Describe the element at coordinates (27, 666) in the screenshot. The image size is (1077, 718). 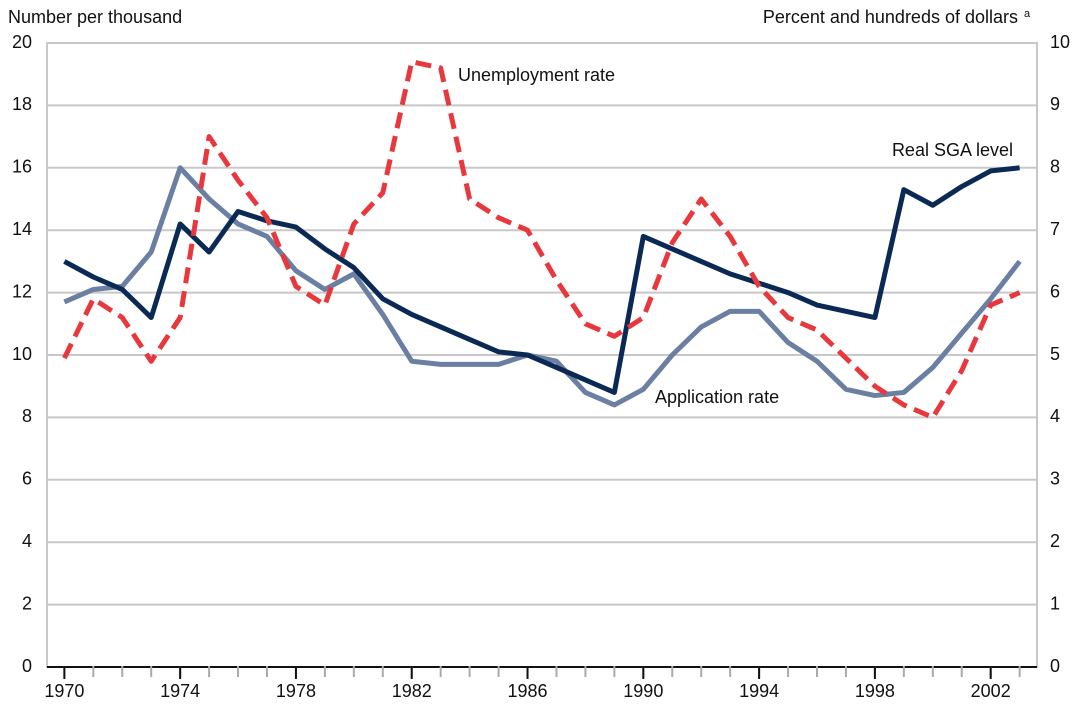
I see `y-tick-label: 0` at that location.